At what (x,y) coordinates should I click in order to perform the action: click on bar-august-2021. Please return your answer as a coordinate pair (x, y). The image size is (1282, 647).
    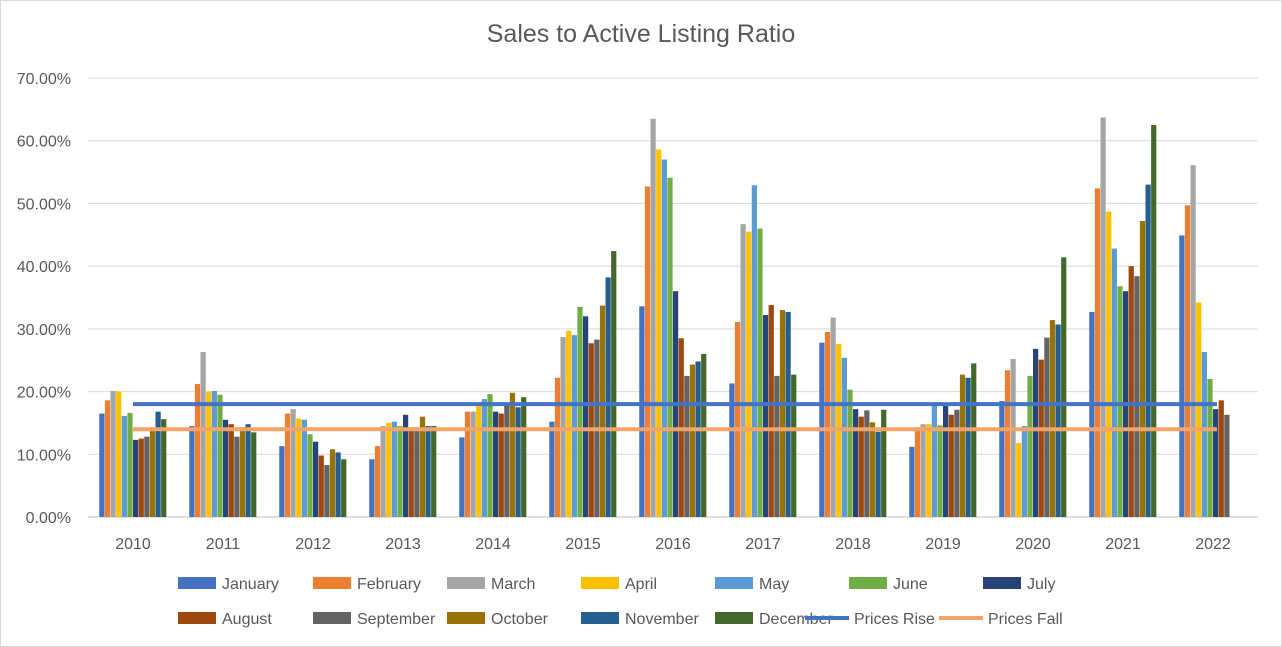
    Looking at the image, I should click on (1131, 391).